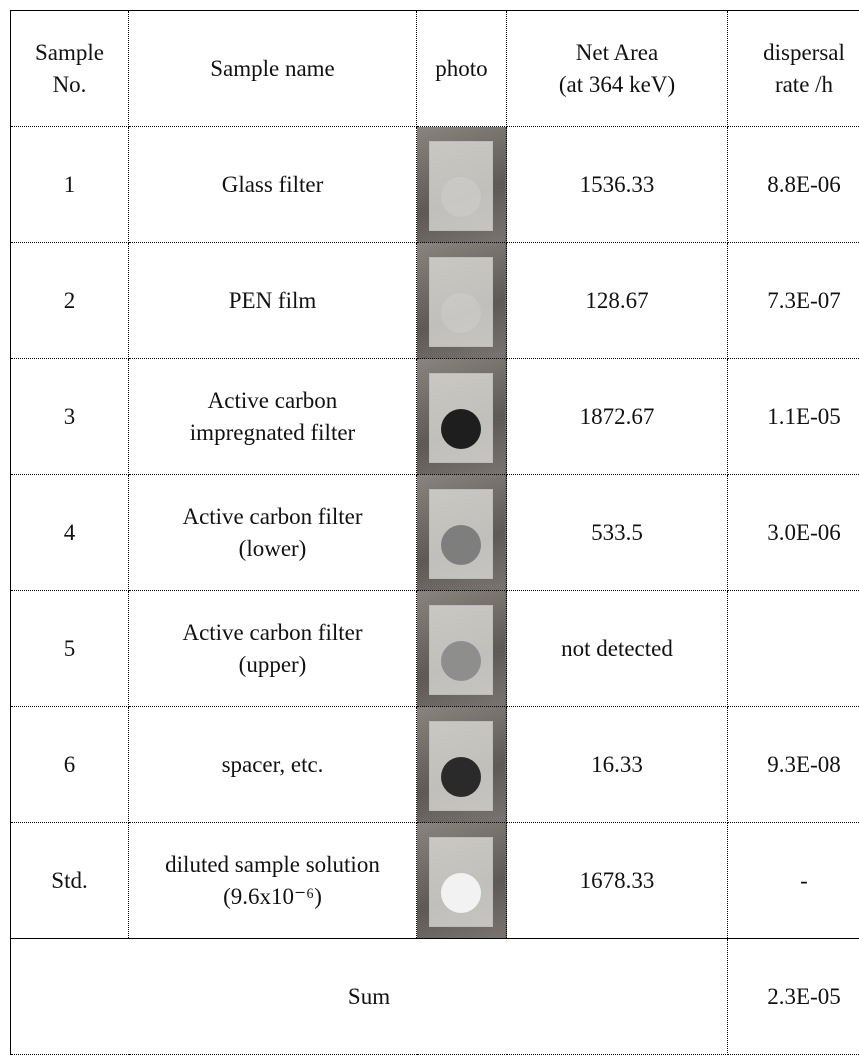  I want to click on sample-name: diluted sample solution (9.6x10⁻⁶), so click(272, 880).